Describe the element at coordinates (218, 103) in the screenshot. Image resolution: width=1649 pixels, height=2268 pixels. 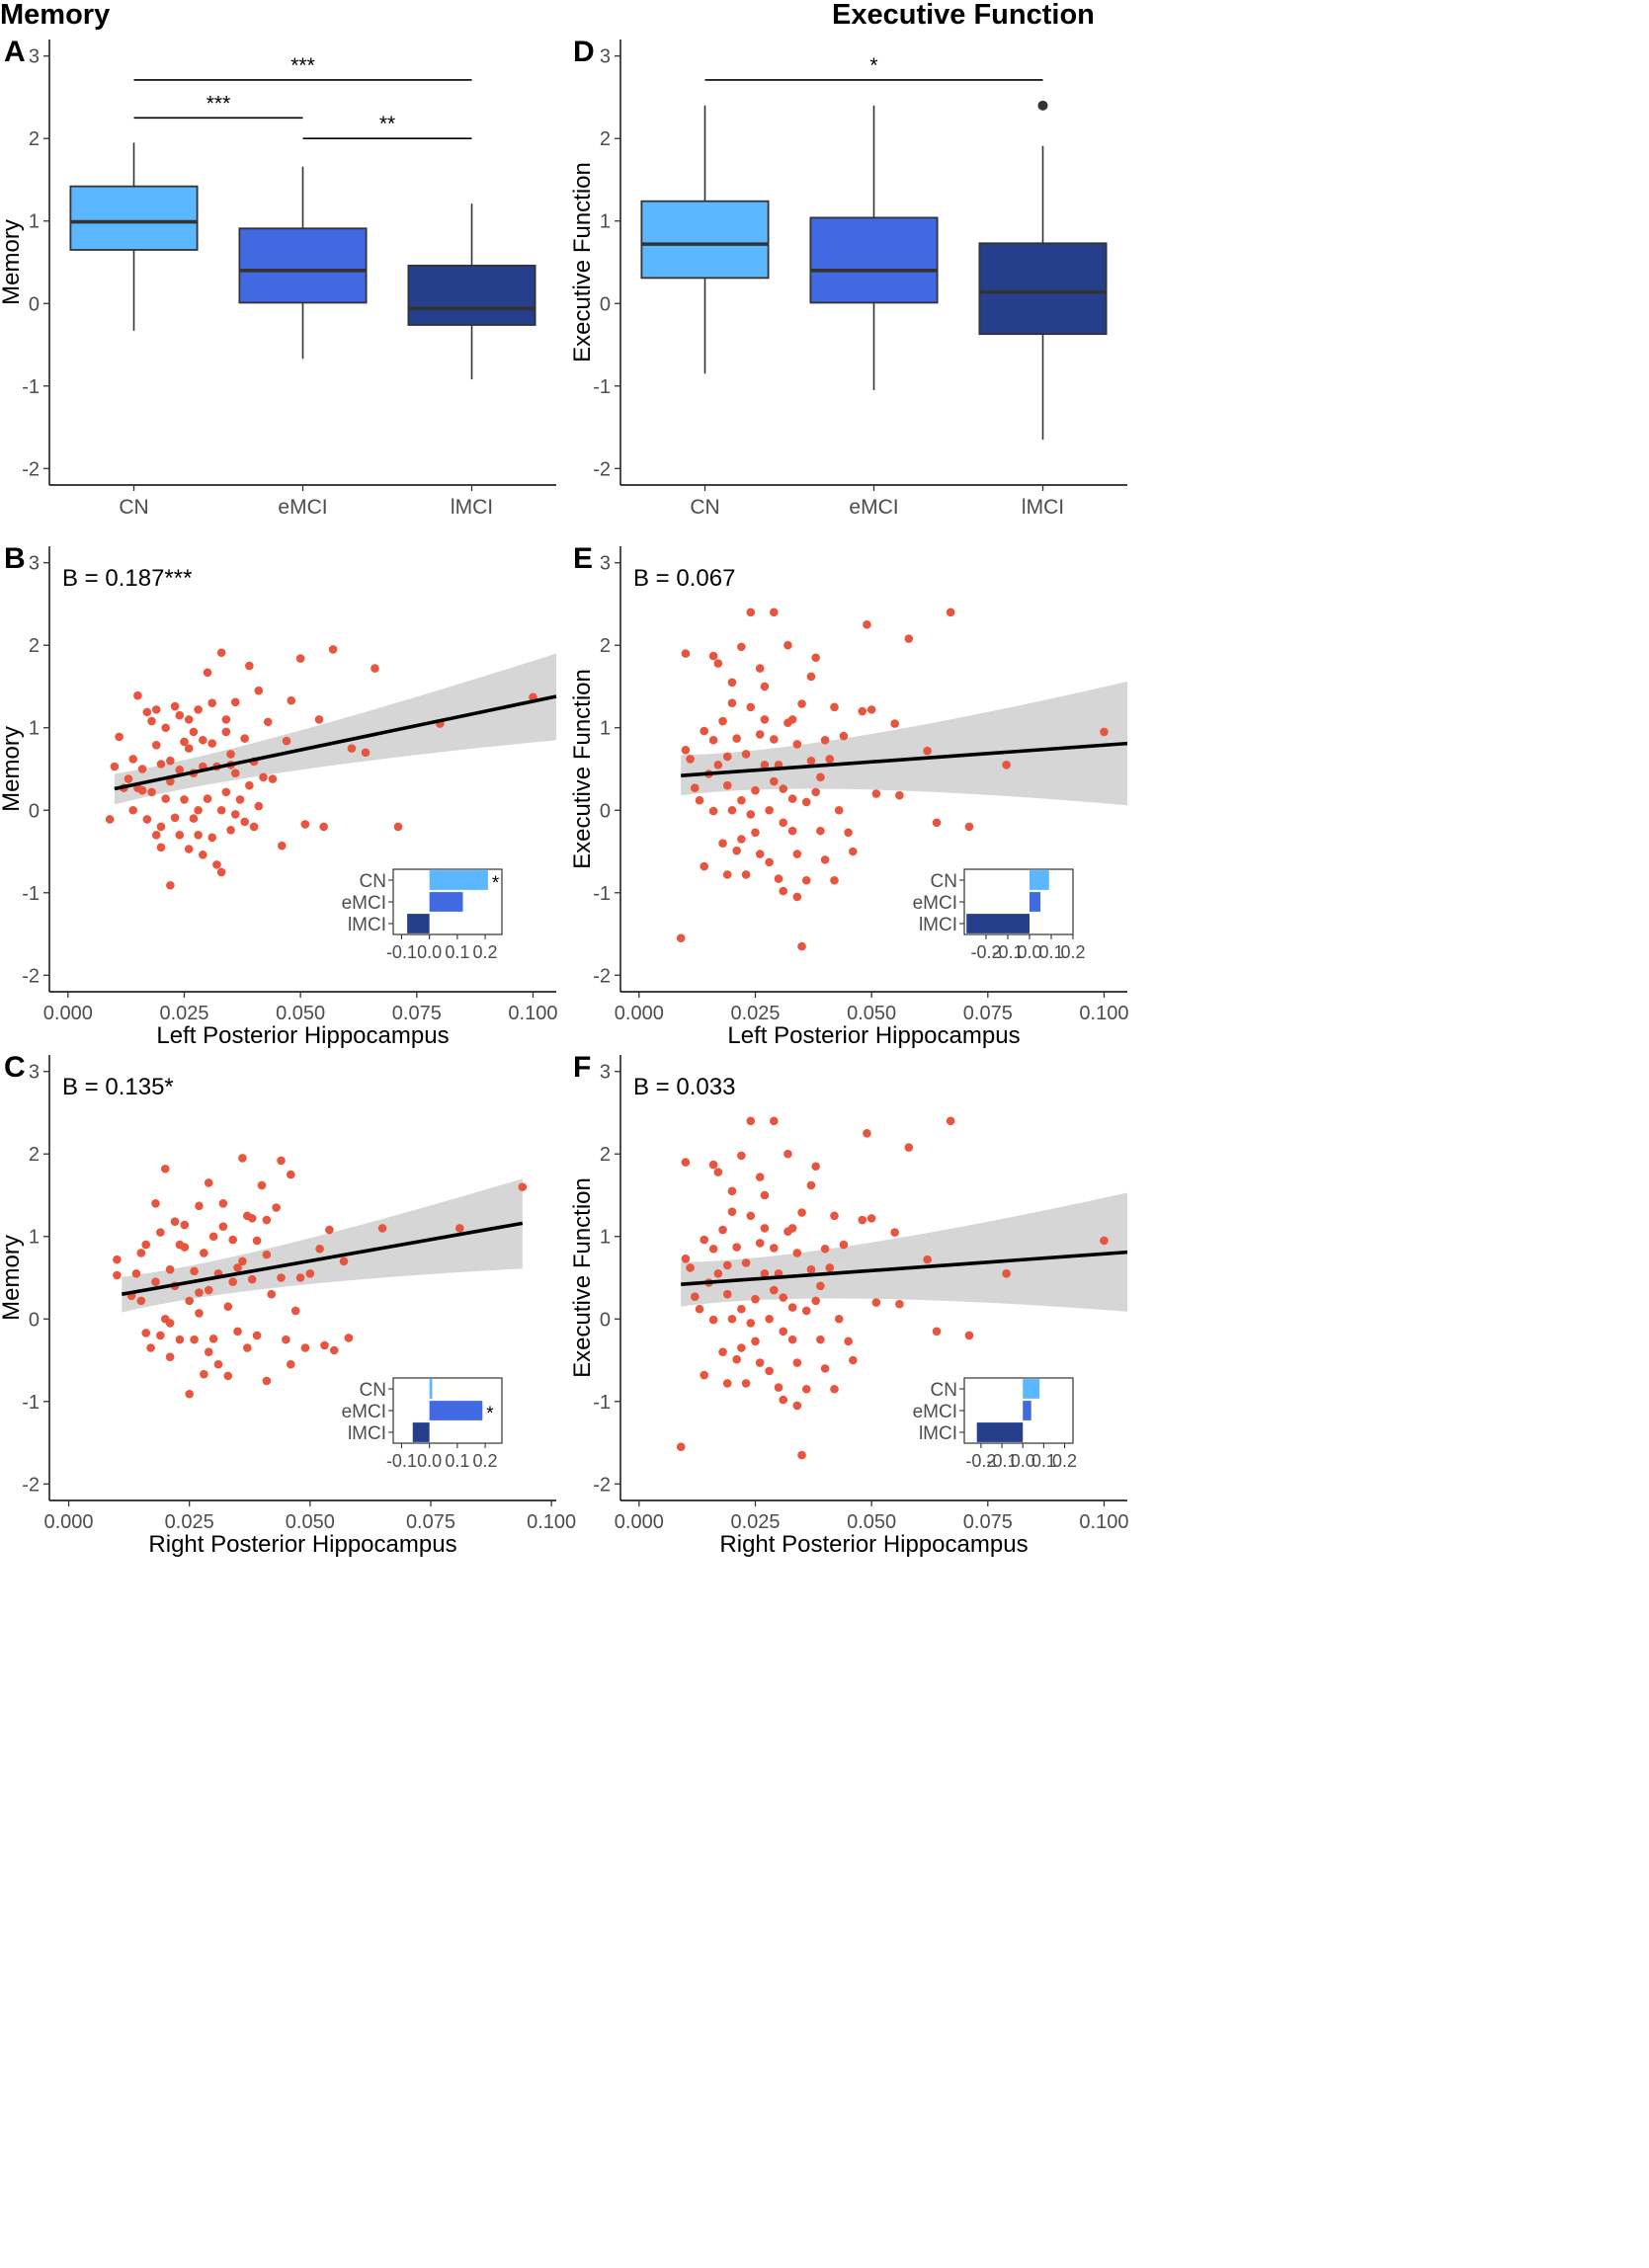
I see `significance-label: ***` at that location.